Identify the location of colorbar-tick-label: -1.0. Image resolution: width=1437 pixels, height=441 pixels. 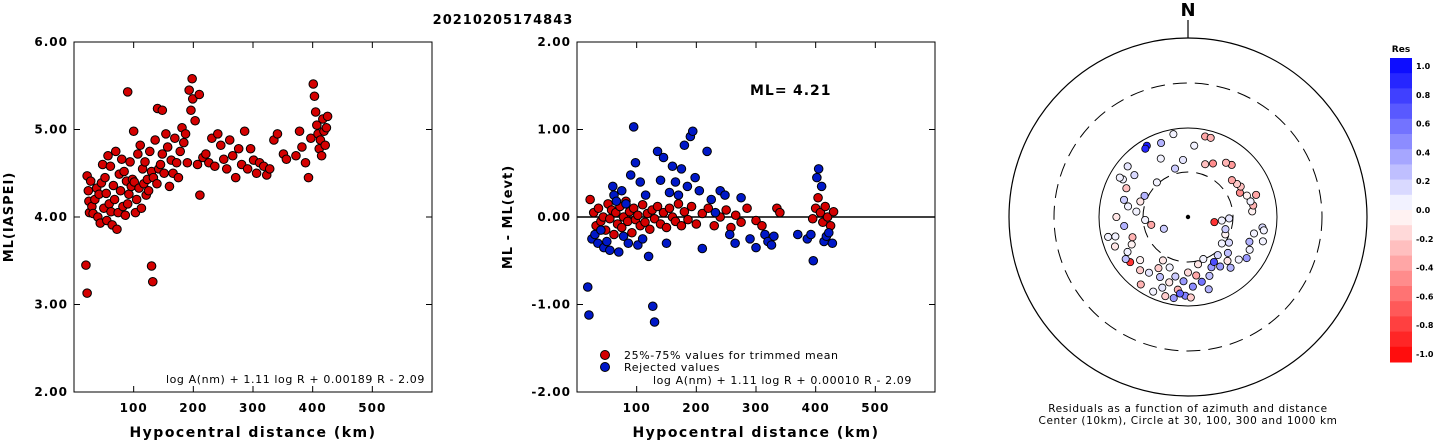
(1425, 354).